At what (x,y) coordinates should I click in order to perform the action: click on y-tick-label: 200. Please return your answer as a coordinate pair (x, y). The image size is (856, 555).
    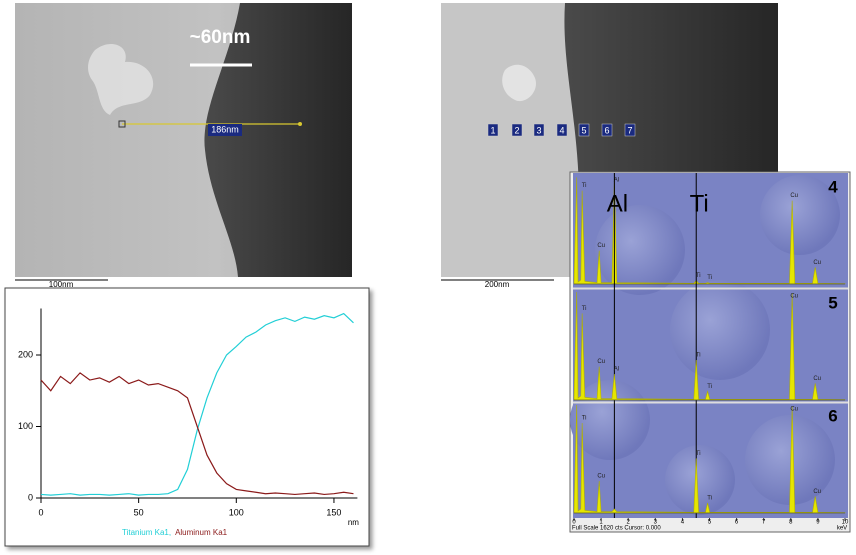
    Looking at the image, I should click on (25, 354).